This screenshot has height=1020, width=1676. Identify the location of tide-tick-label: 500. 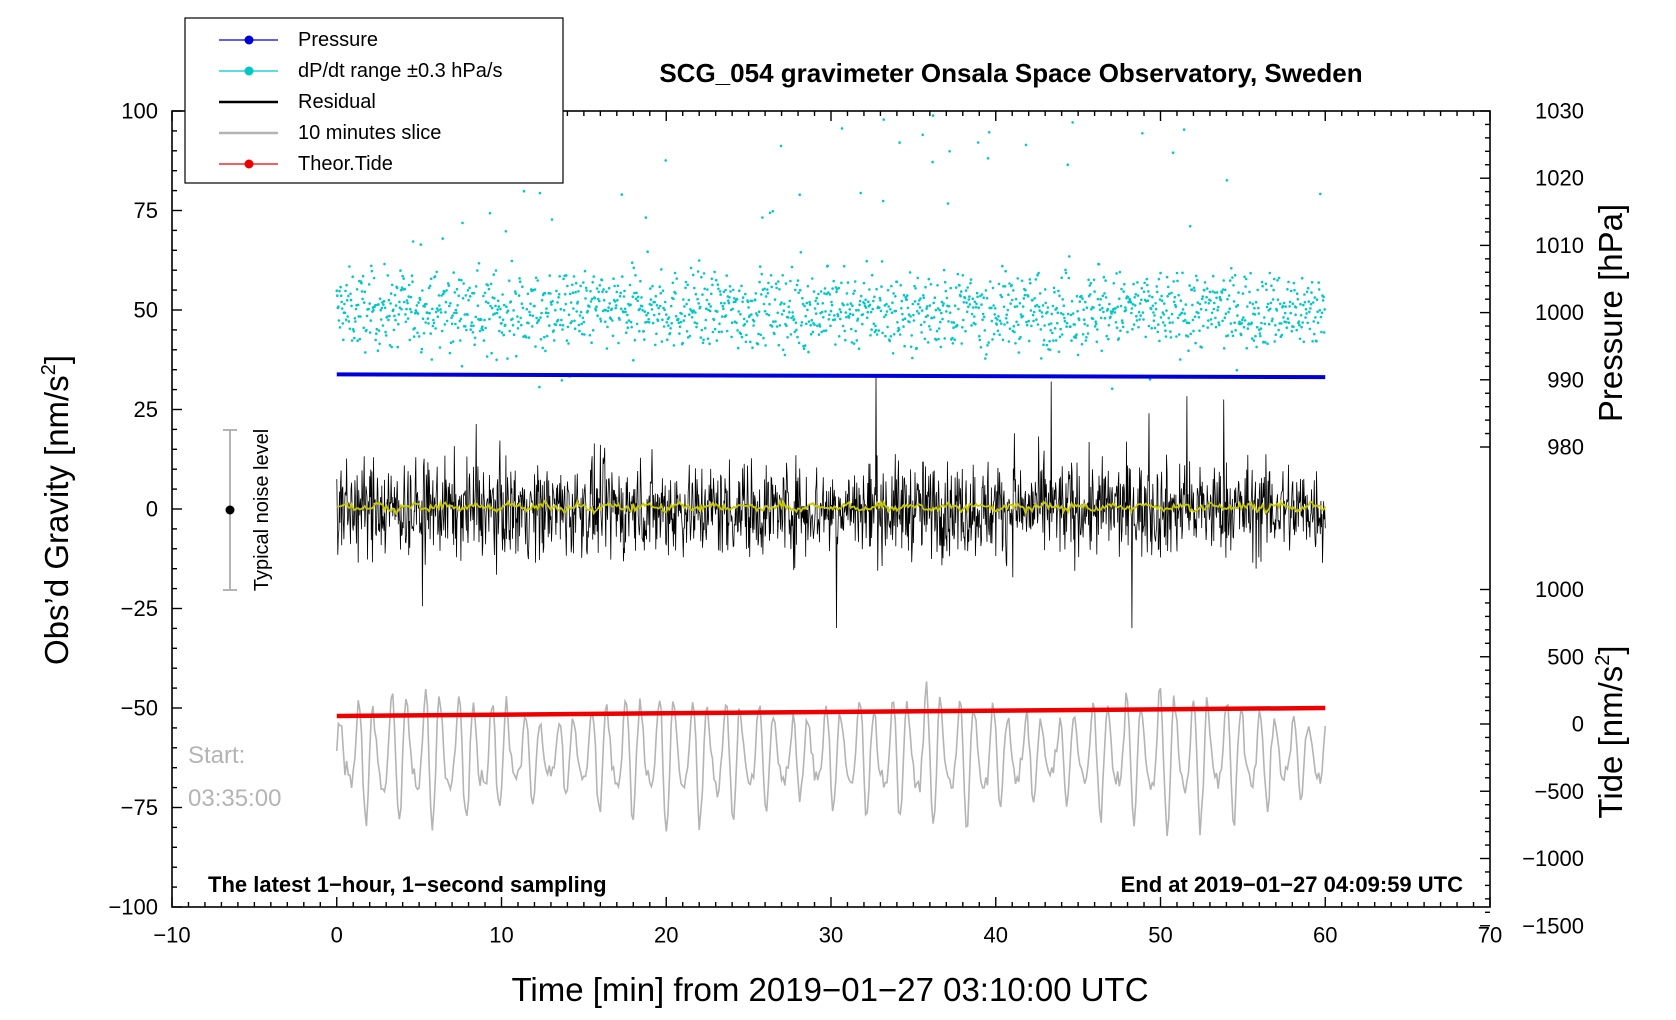
(1565, 656).